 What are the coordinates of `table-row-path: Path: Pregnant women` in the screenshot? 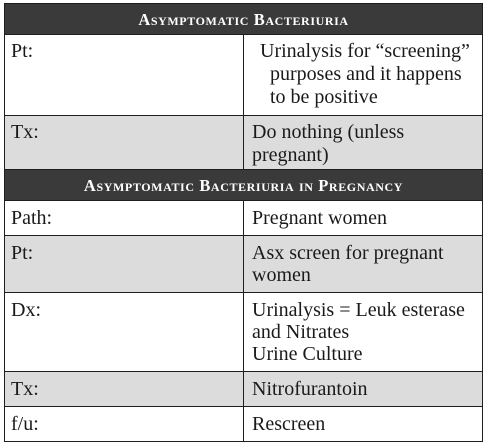 It's located at (243, 218).